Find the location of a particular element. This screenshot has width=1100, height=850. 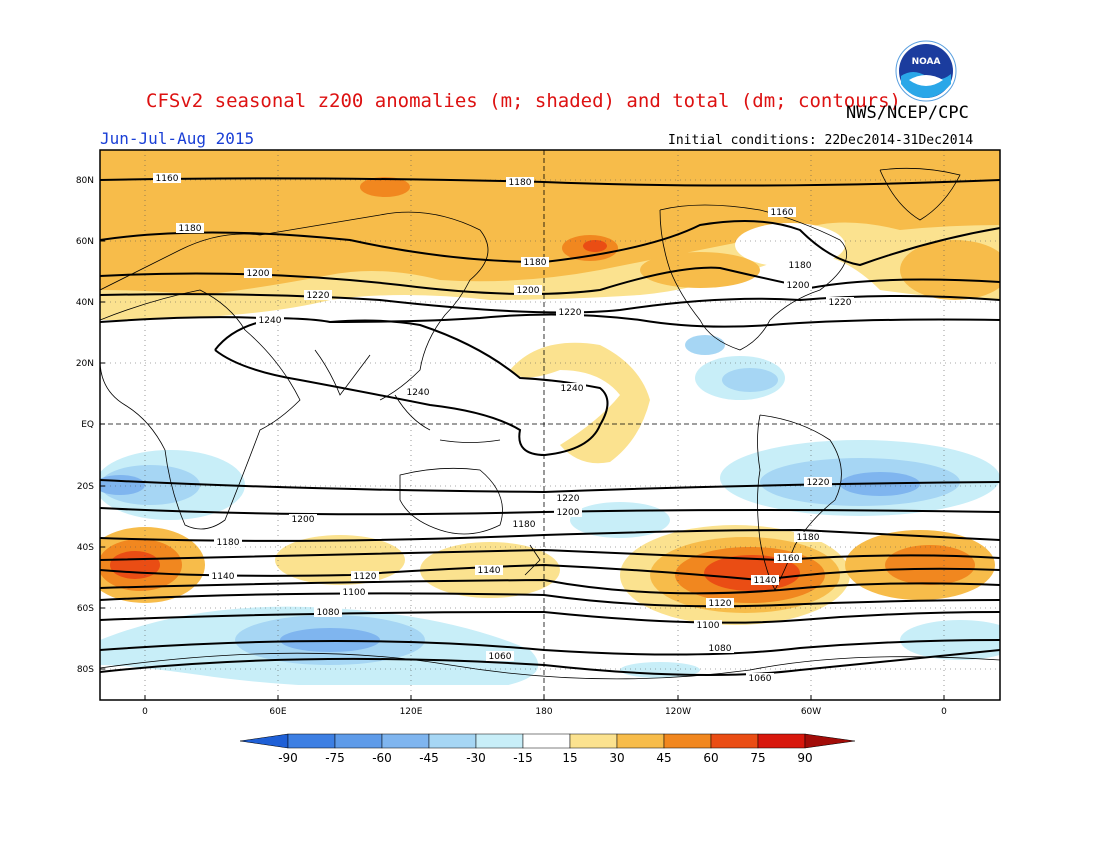

colorbar: -90 -75 -60 -45 -30 -15 15 30 45 60 75 90 is located at coordinates (547, 749).